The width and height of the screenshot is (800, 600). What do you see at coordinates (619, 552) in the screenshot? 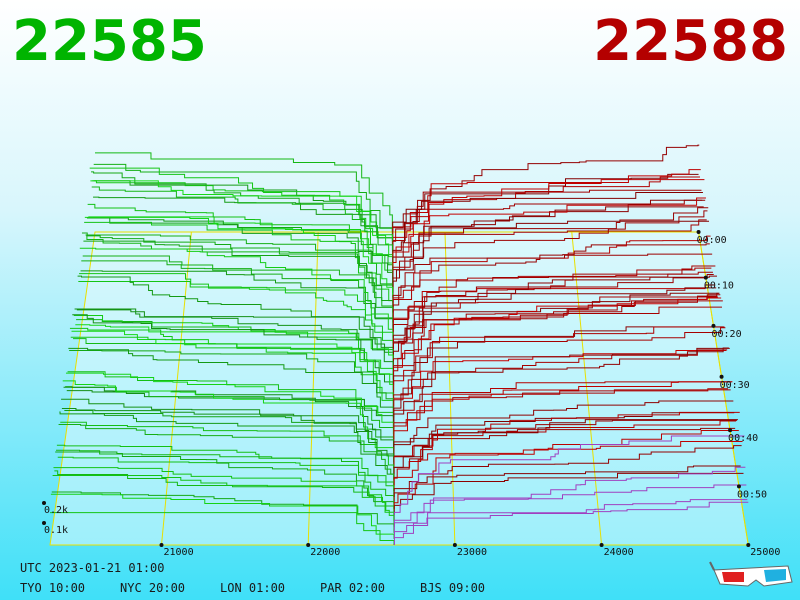
I see `price-tick-label: 24000` at bounding box center [619, 552].